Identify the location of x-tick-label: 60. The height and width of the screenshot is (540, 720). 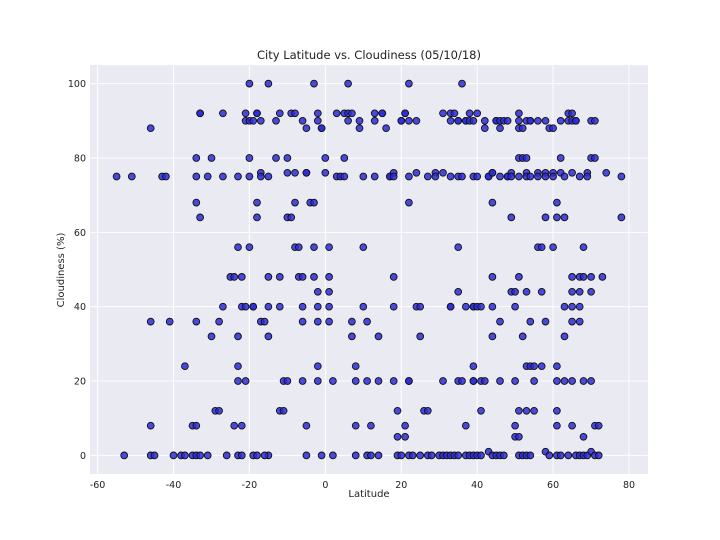
(553, 485).